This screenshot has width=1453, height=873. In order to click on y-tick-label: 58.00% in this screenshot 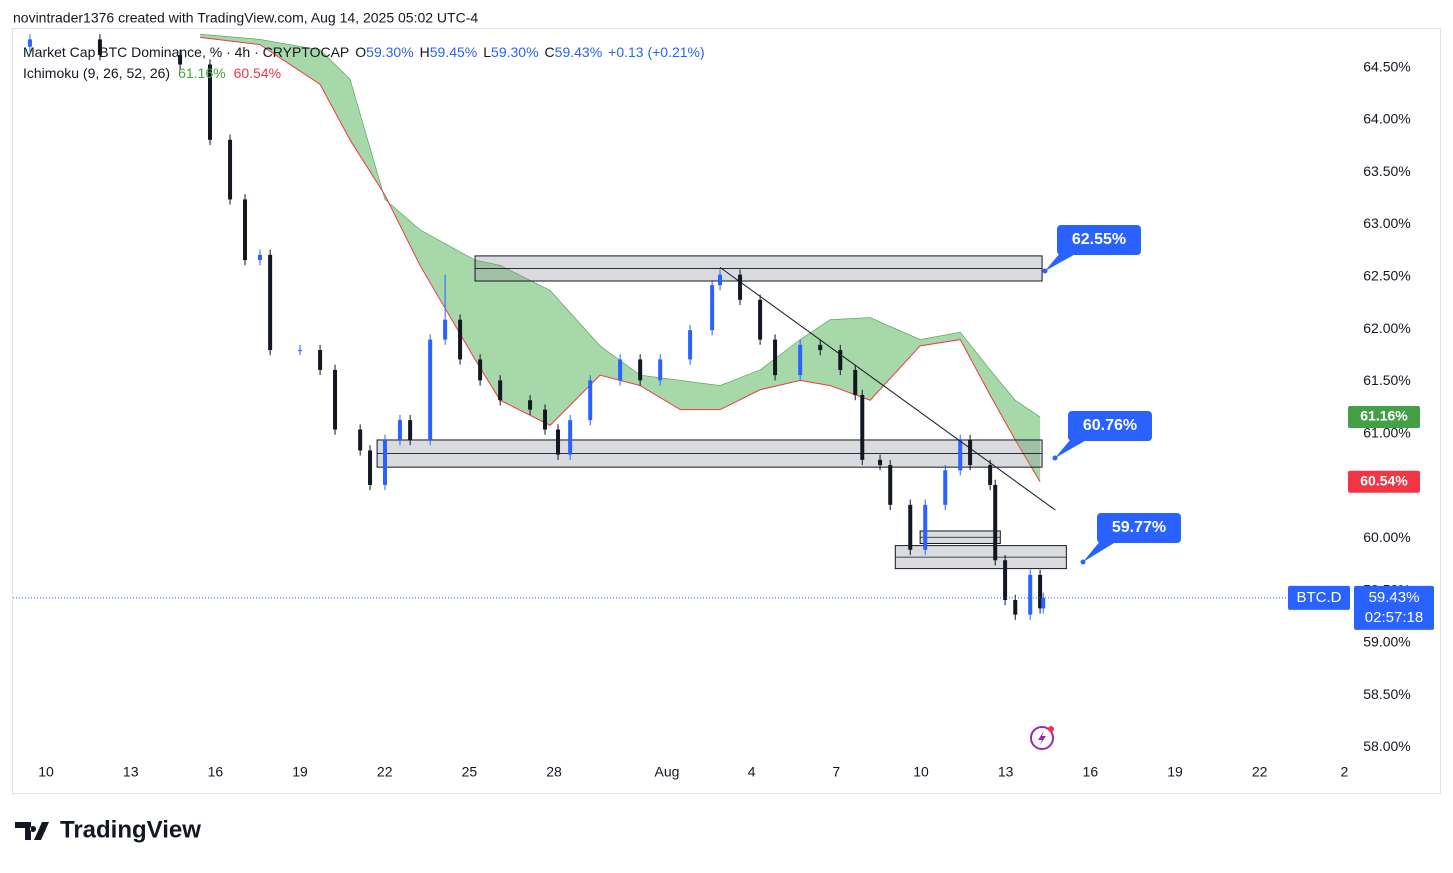, I will do `click(1386, 746)`.